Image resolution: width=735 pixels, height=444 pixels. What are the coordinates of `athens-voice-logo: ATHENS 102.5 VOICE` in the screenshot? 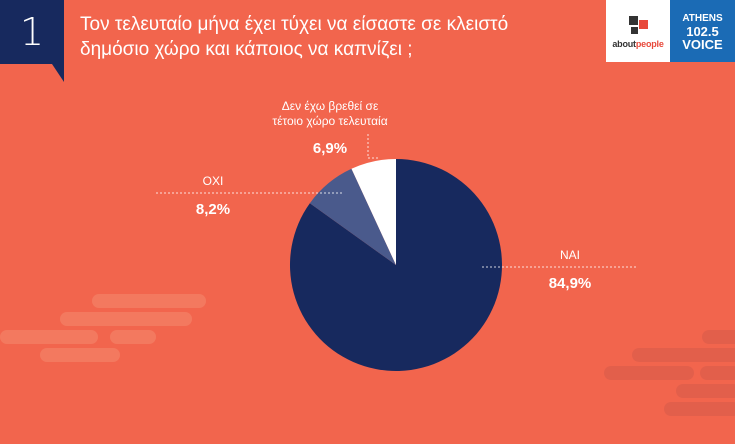 It's located at (702, 31).